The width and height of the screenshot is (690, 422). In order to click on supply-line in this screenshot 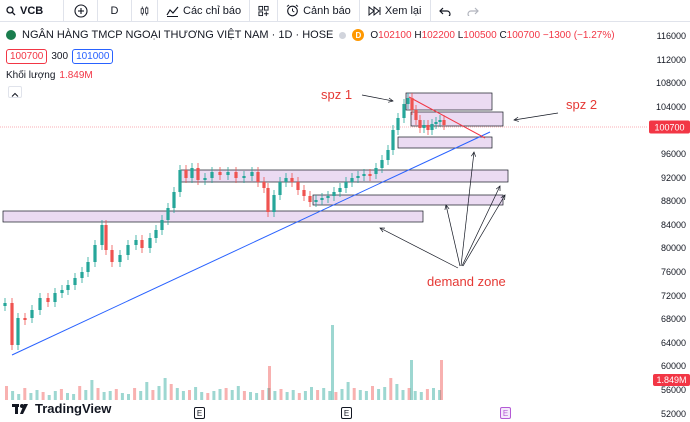, I will do `click(447, 117)`.